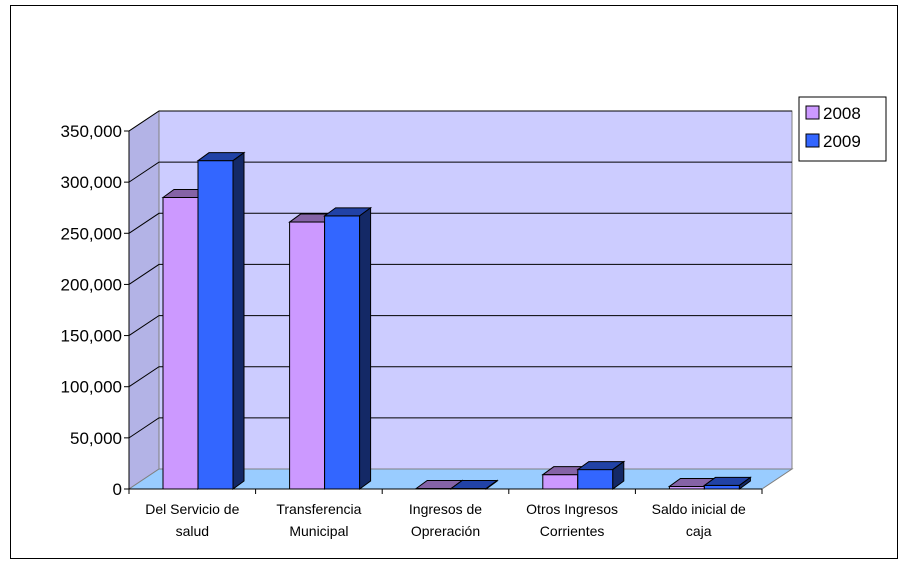  Describe the element at coordinates (91, 131) in the screenshot. I see `y-tick-label: 350,000` at that location.